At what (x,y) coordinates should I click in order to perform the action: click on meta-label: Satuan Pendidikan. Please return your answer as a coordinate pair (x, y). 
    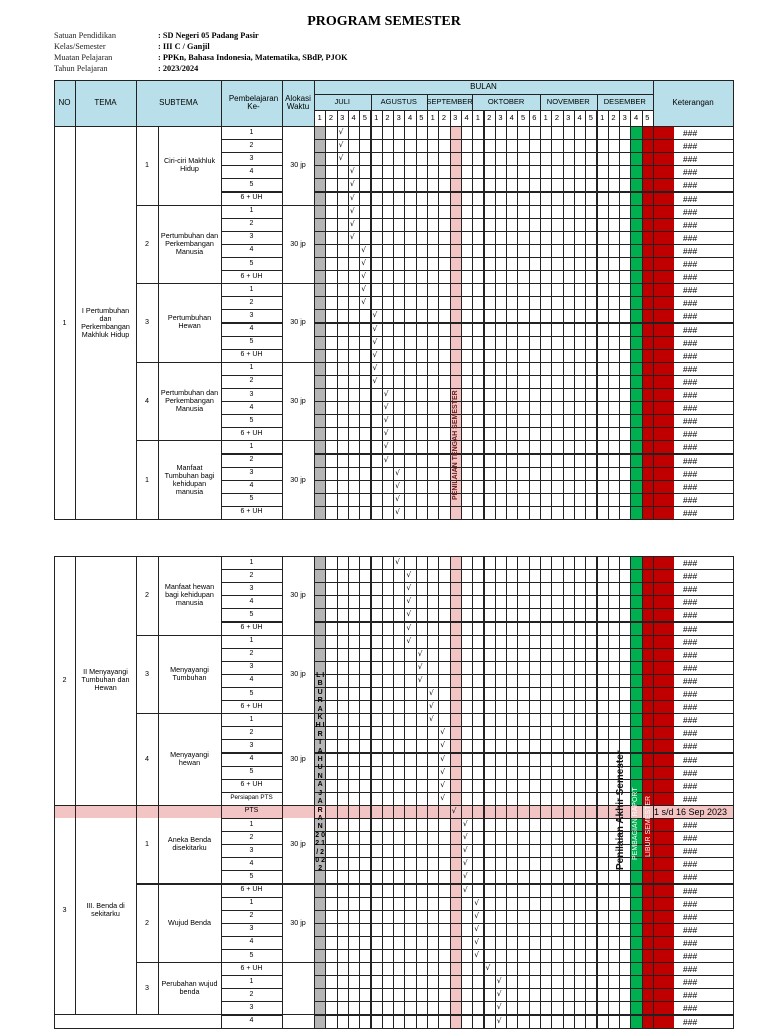
    Looking at the image, I should click on (85, 35).